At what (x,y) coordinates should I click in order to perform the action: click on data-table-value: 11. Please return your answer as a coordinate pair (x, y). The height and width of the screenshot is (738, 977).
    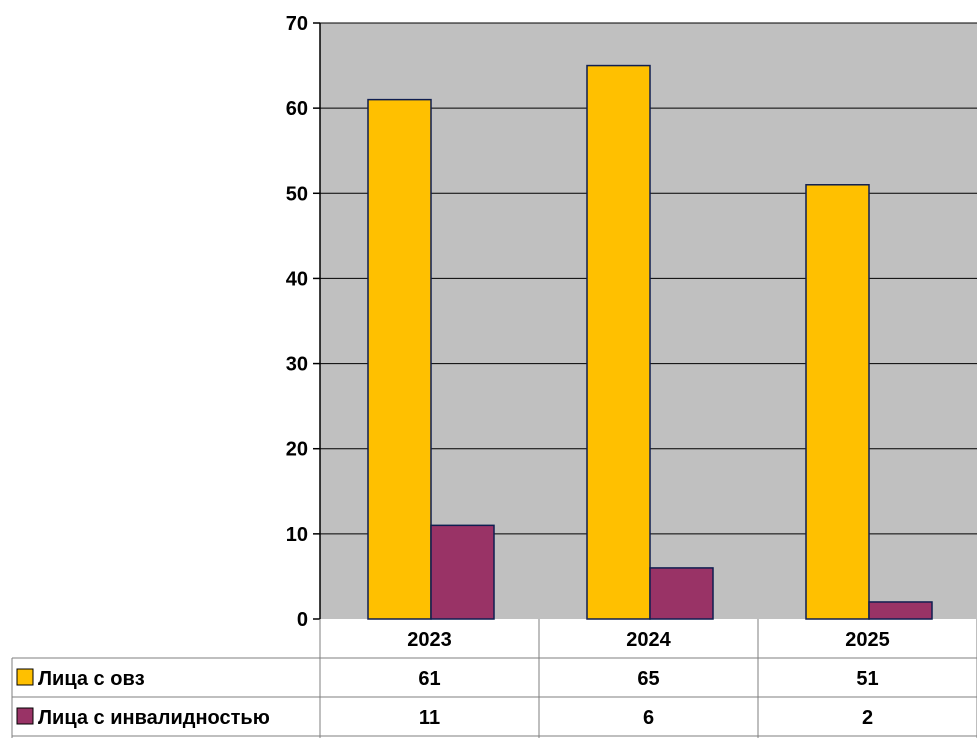
    Looking at the image, I should click on (429, 718).